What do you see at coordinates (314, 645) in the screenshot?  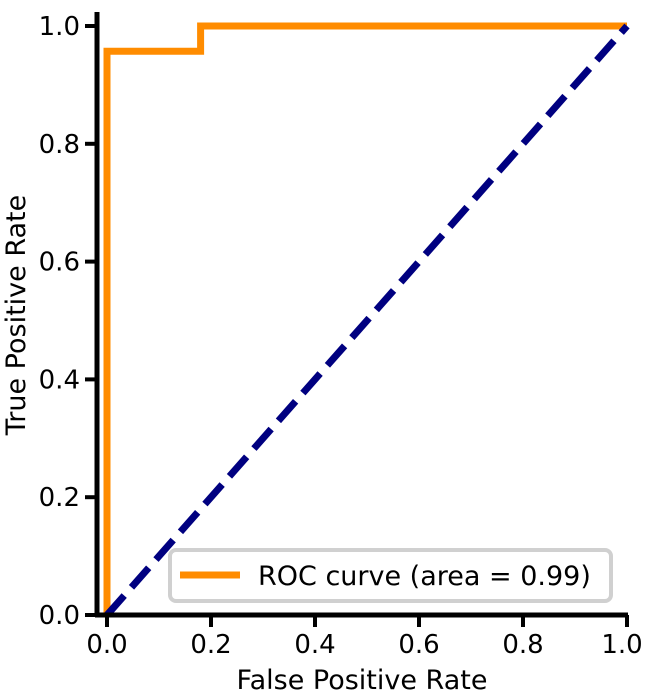 I see `x-tick-label: 0.4` at bounding box center [314, 645].